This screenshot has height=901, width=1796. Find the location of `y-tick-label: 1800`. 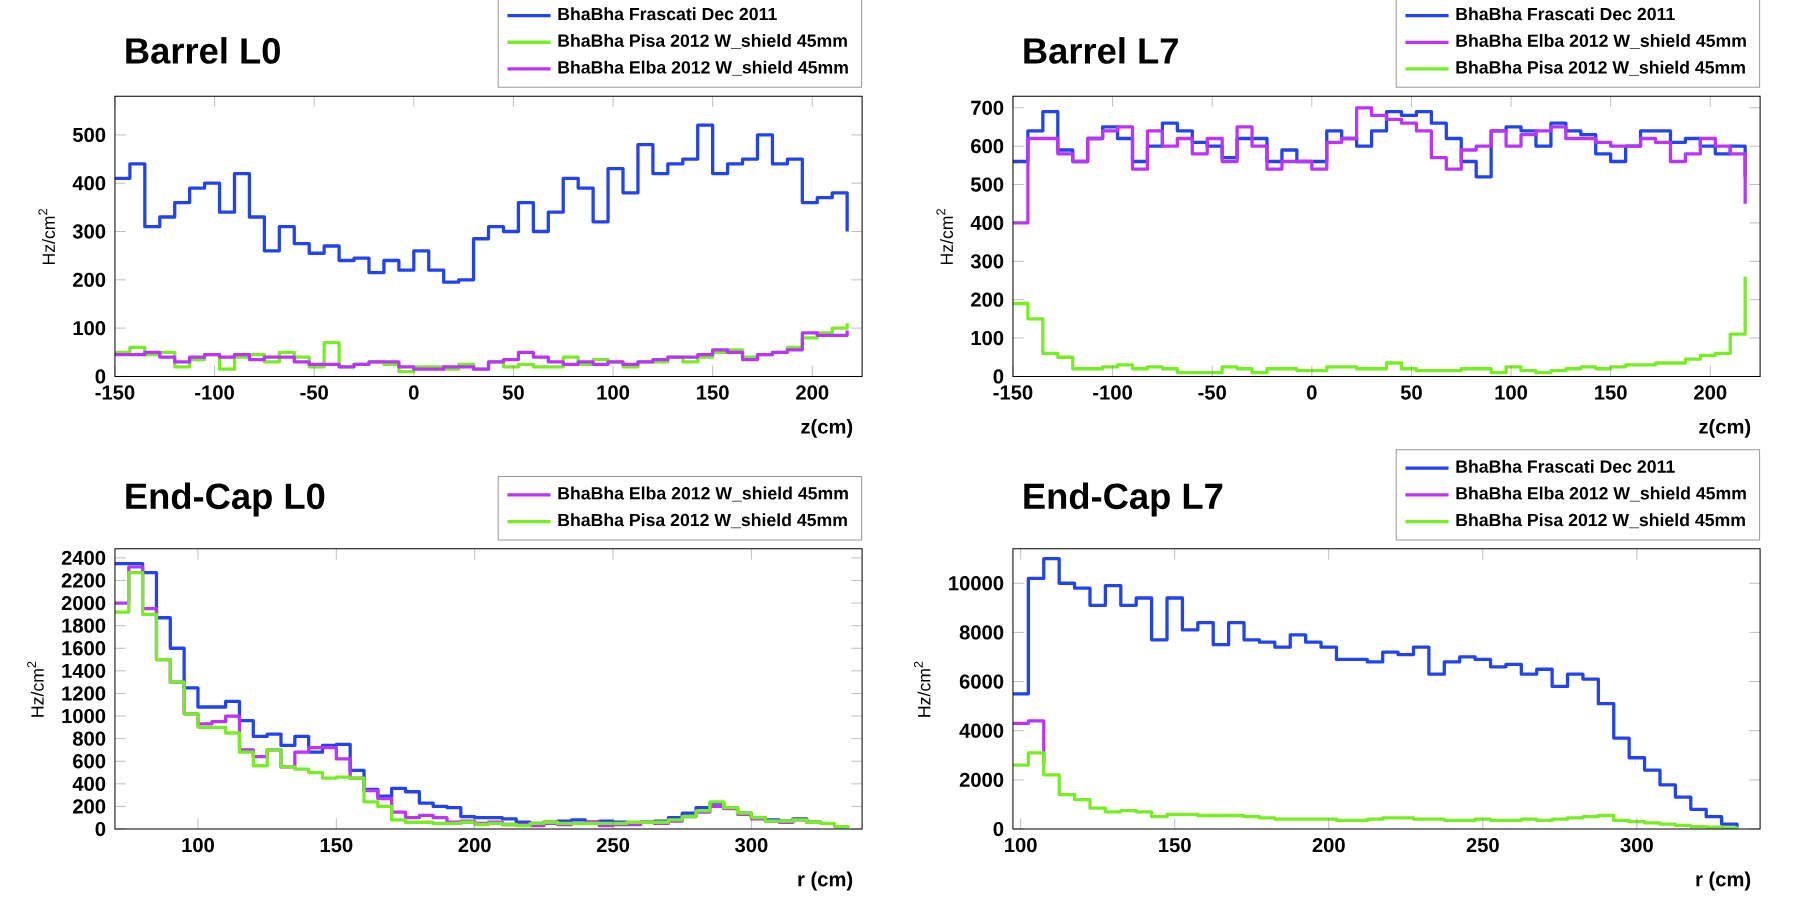

y-tick-label: 1800 is located at coordinates (84, 625).